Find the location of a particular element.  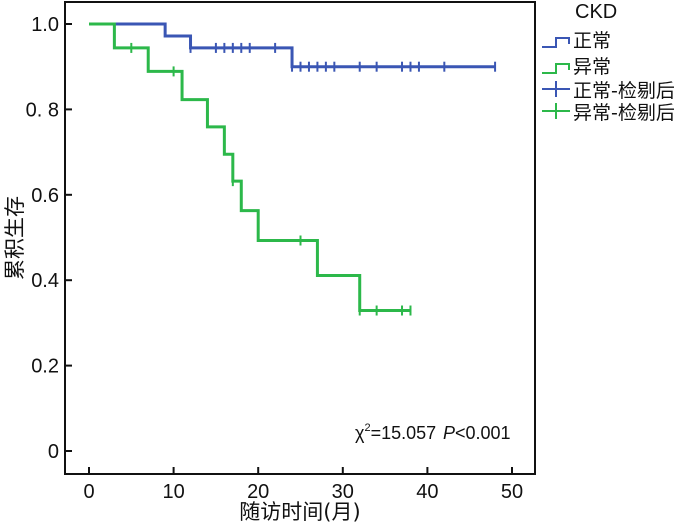

legend-label: 正常 is located at coordinates (592, 41).